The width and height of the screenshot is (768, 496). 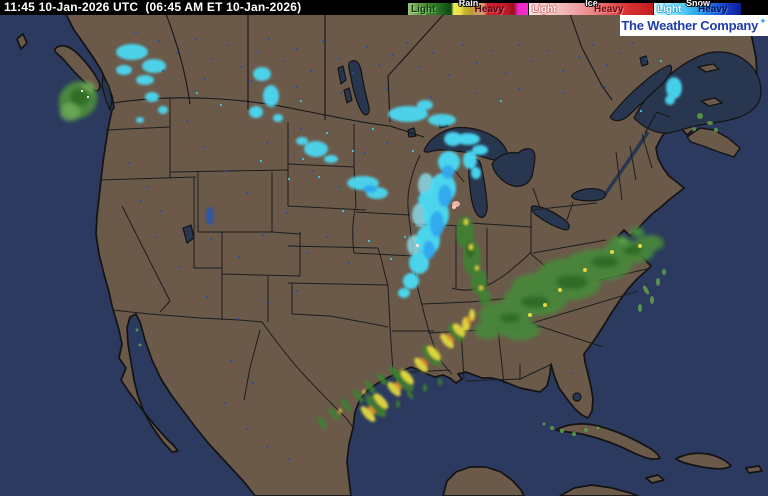 I want to click on legend-rain: Rain Light Heavy, so click(x=468, y=8).